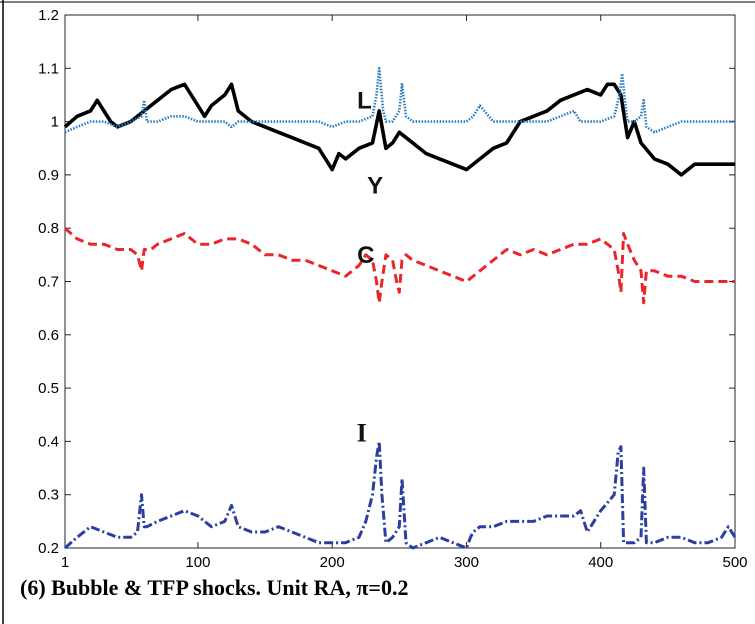 The height and width of the screenshot is (624, 755). I want to click on x-tick-label: 100, so click(197, 562).